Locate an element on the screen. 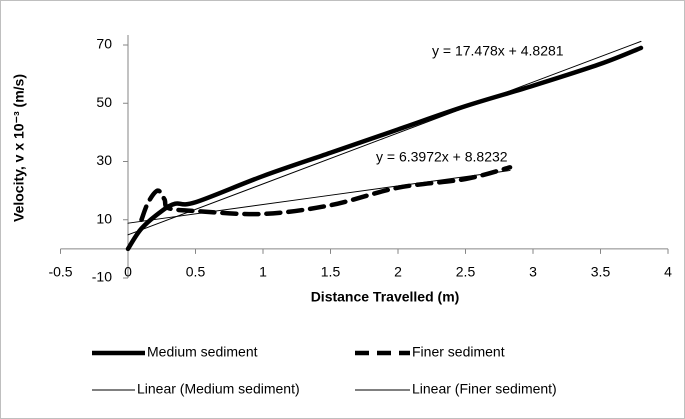 The image size is (685, 419). y-tick-label: 30 is located at coordinates (104, 160).